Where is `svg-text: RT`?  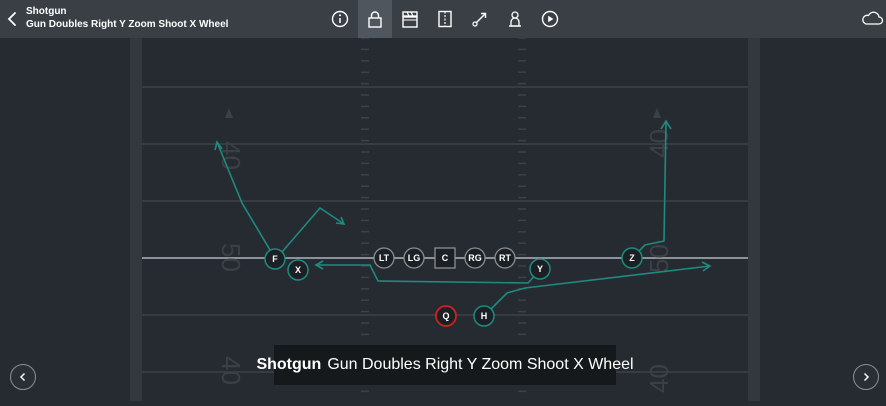
svg-text: RT is located at coordinates (505, 258).